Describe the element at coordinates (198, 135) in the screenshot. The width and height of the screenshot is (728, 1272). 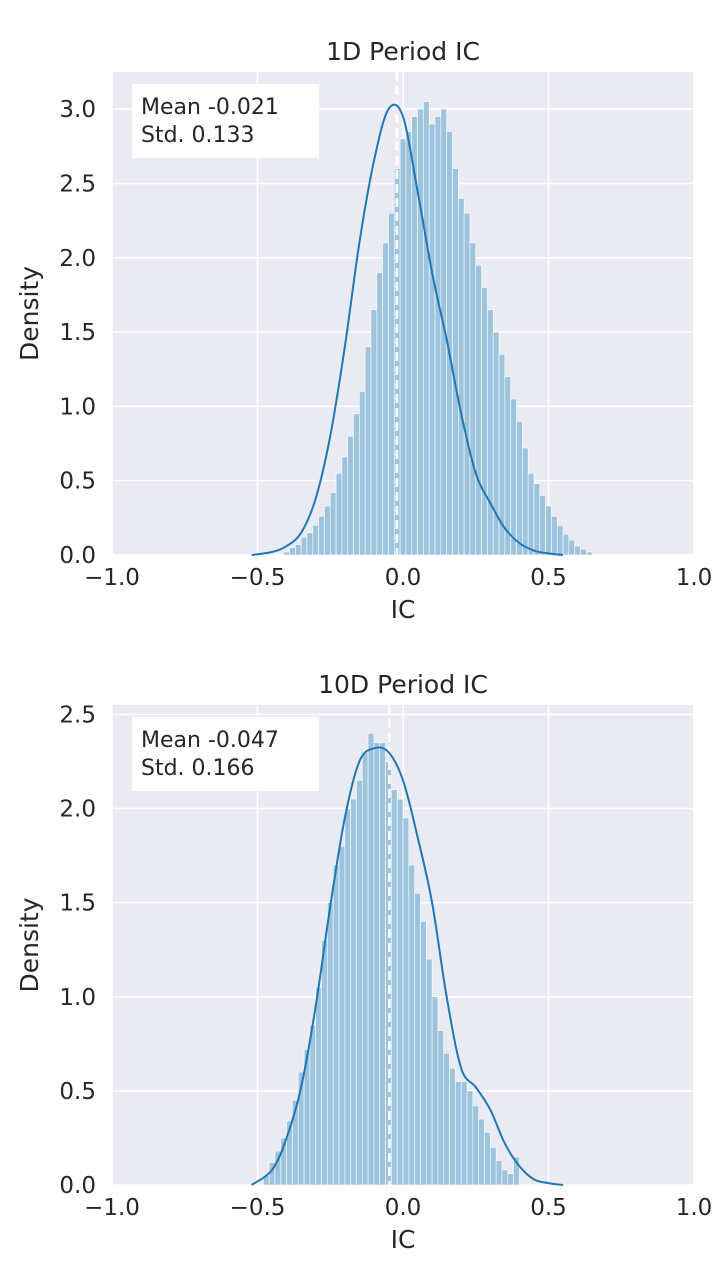
I see `stats-text: Std. 0.133` at that location.